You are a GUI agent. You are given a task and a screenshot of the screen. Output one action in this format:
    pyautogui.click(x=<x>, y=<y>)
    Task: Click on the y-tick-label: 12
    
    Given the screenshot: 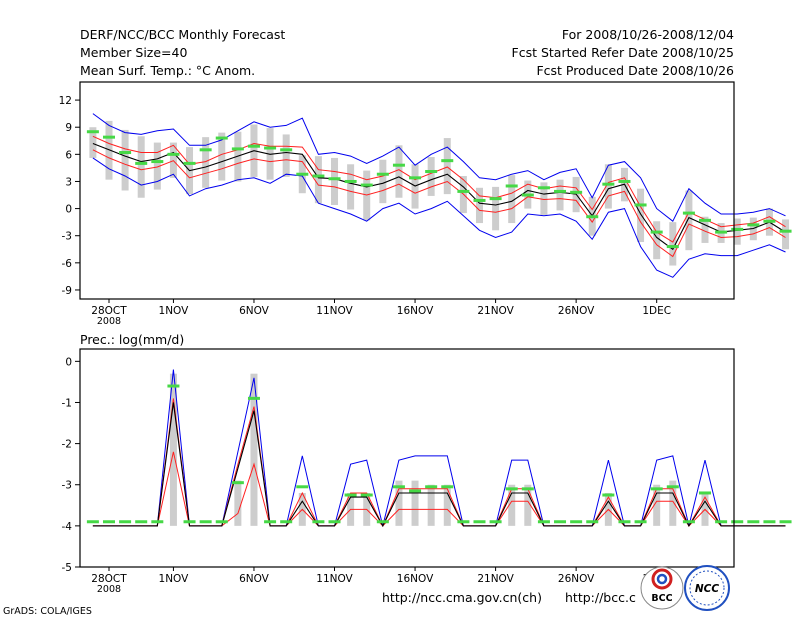 What is the action you would take?
    pyautogui.click(x=65, y=101)
    